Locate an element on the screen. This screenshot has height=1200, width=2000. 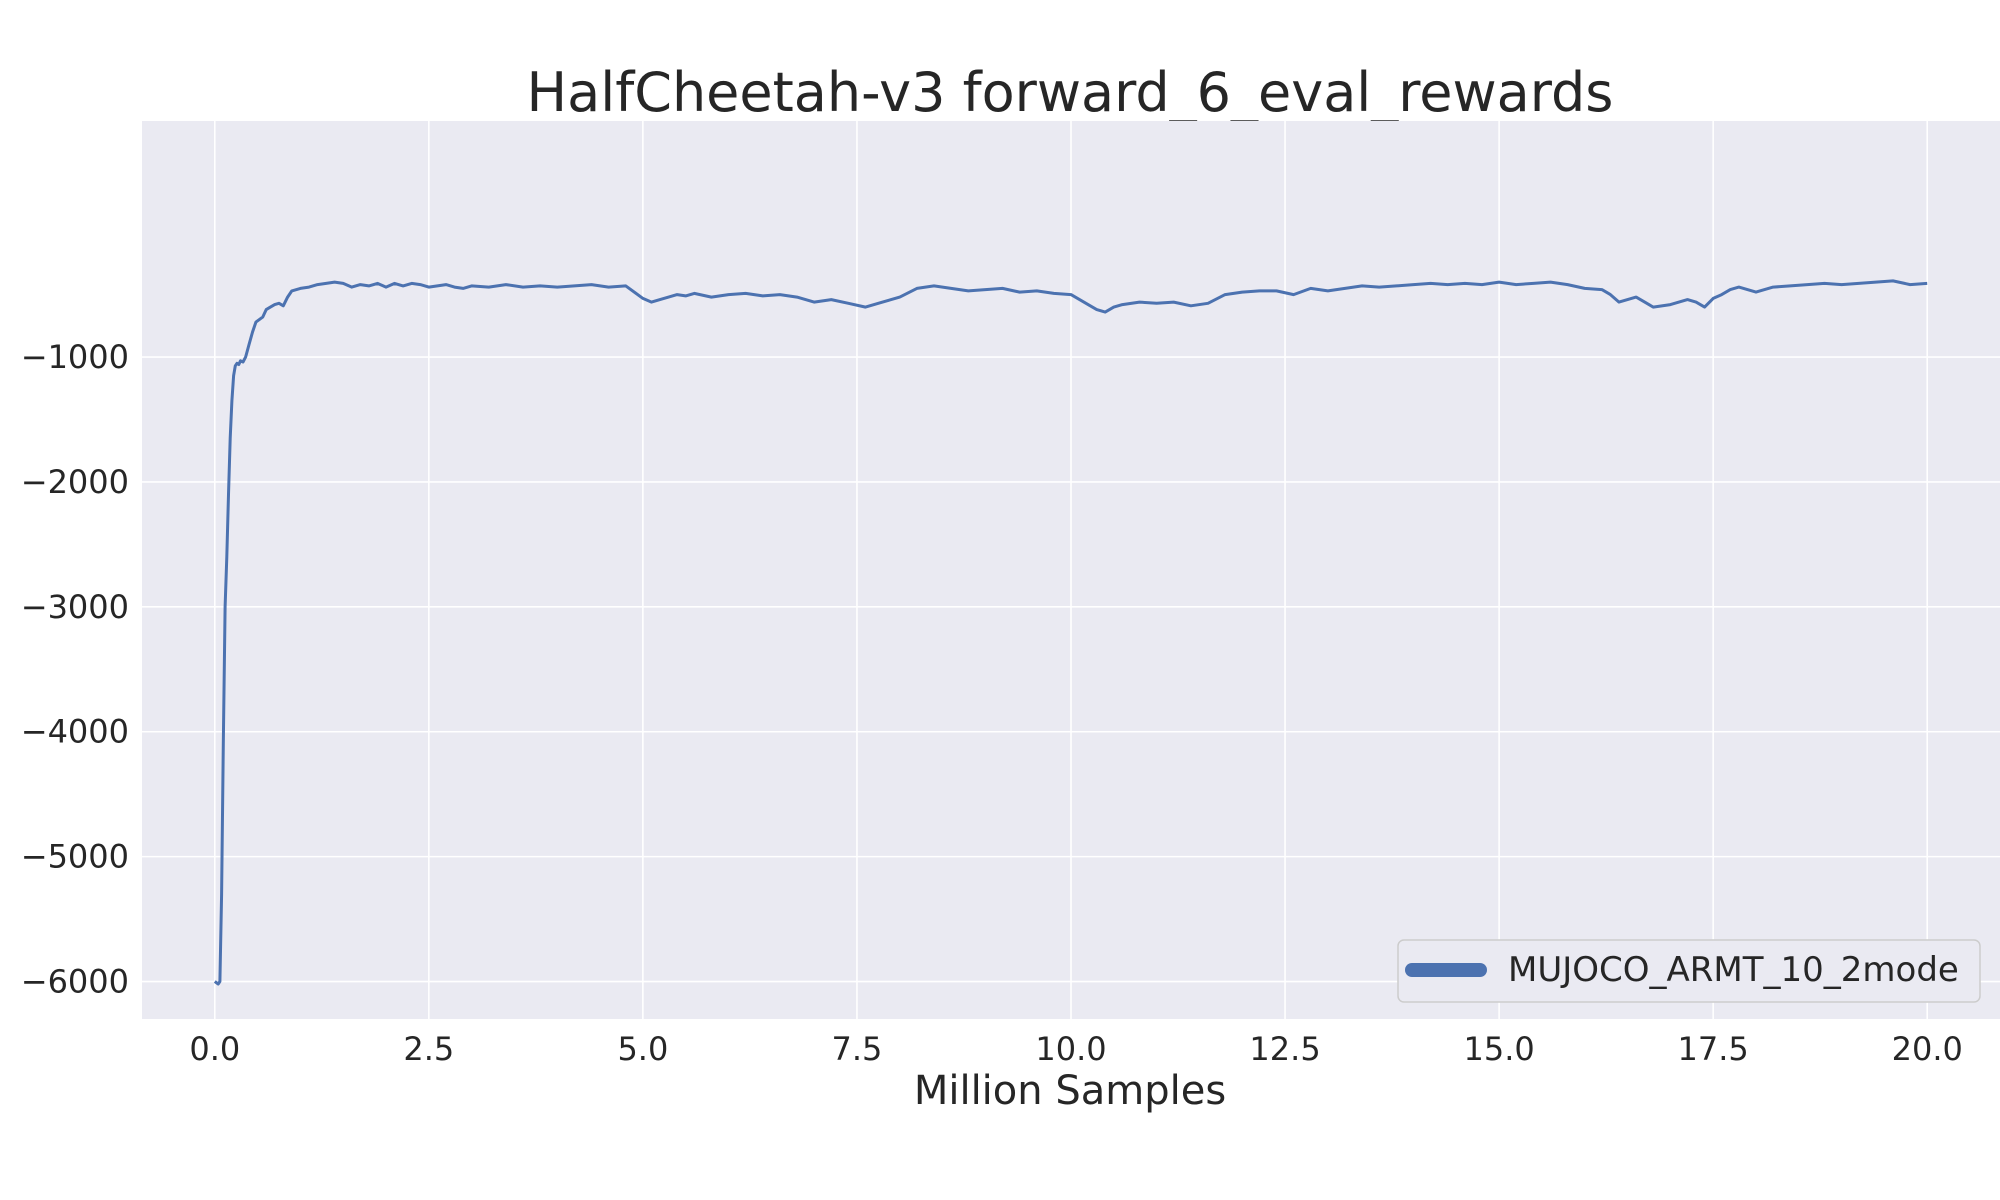
x-tick-label: 5.0 is located at coordinates (642, 1049).